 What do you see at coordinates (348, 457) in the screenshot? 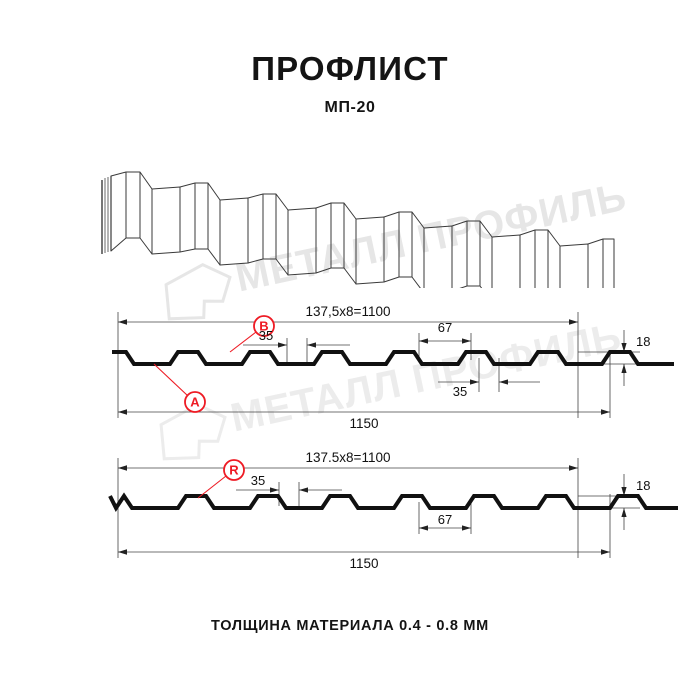
I see `dim-text-overall-top-r: 137.5x8=1100` at bounding box center [348, 457].